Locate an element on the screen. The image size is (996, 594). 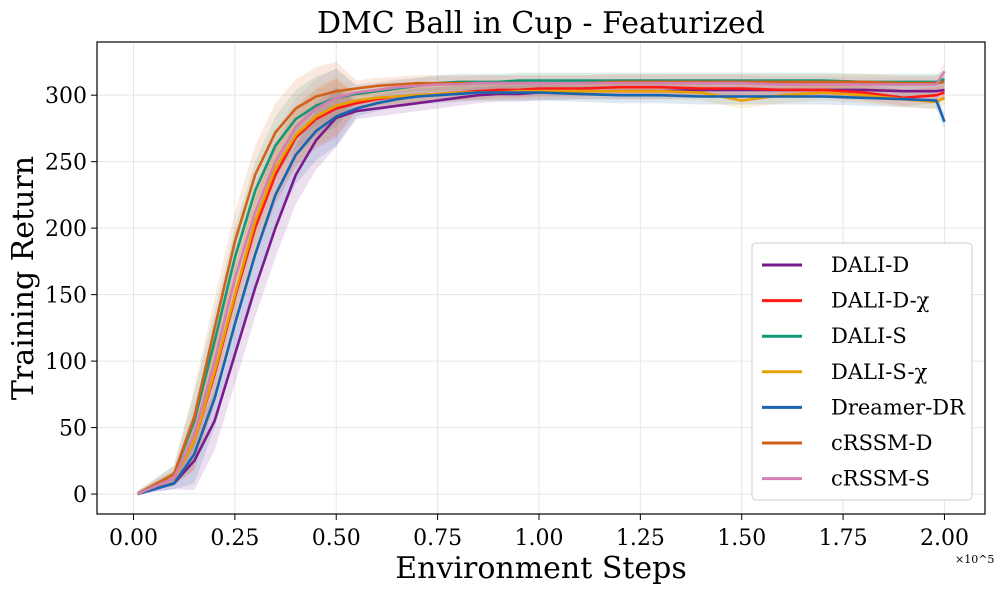
legend-label: DALI-D is located at coordinates (870, 265).